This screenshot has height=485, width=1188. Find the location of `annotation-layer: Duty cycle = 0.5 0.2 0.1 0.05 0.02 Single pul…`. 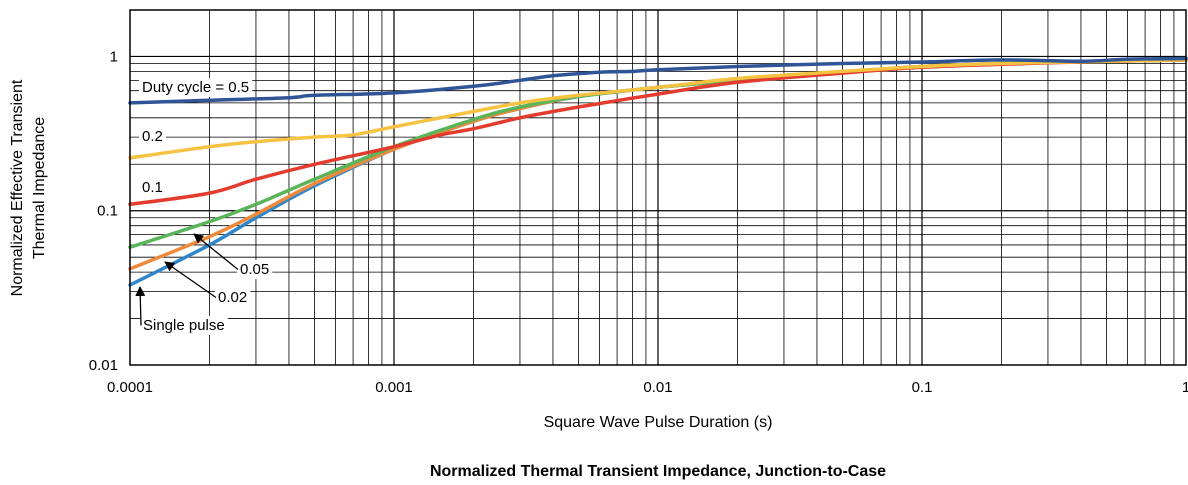

annotation-layer: Duty cycle = 0.5 0.2 0.1 0.05 0.02 Single pul… is located at coordinates (204, 206).